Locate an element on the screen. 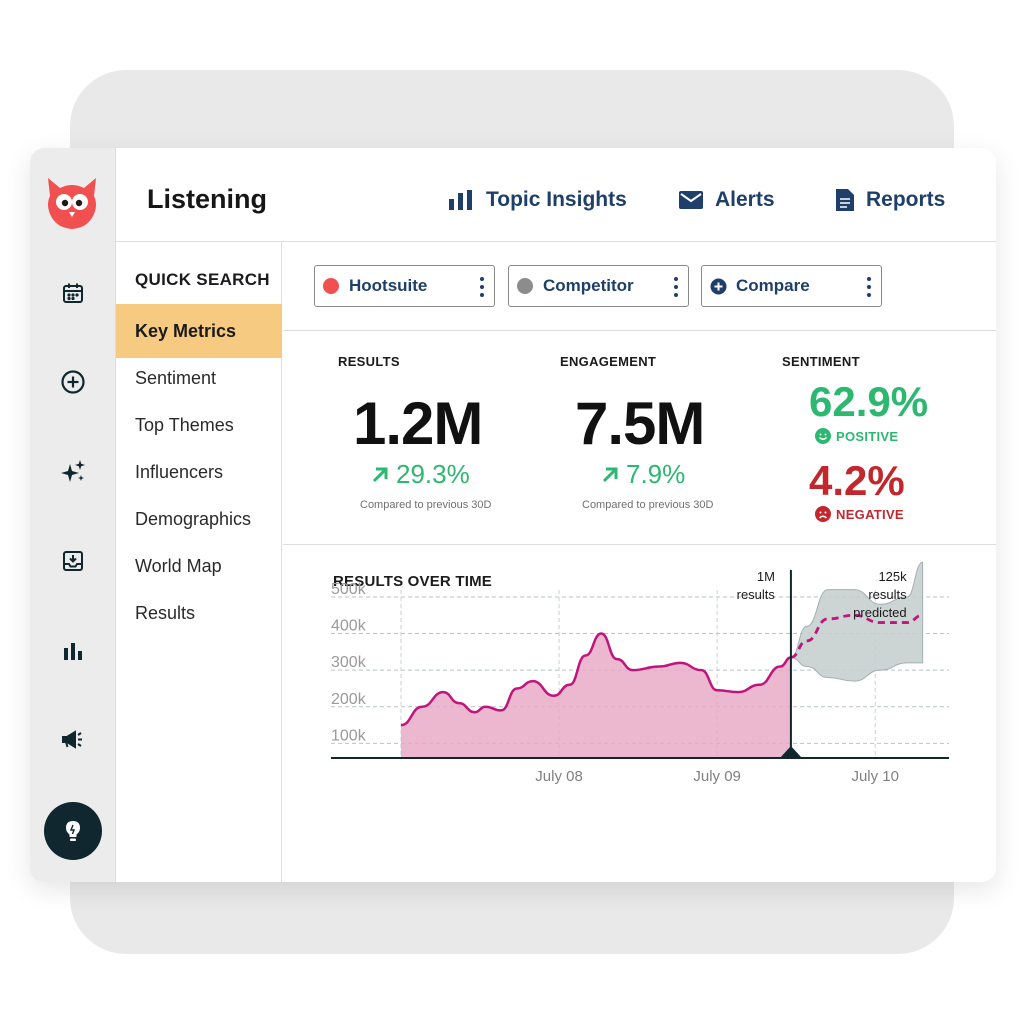 Image resolution: width=1024 pixels, height=1024 pixels. quick-search-item-results: Results is located at coordinates (165, 612).